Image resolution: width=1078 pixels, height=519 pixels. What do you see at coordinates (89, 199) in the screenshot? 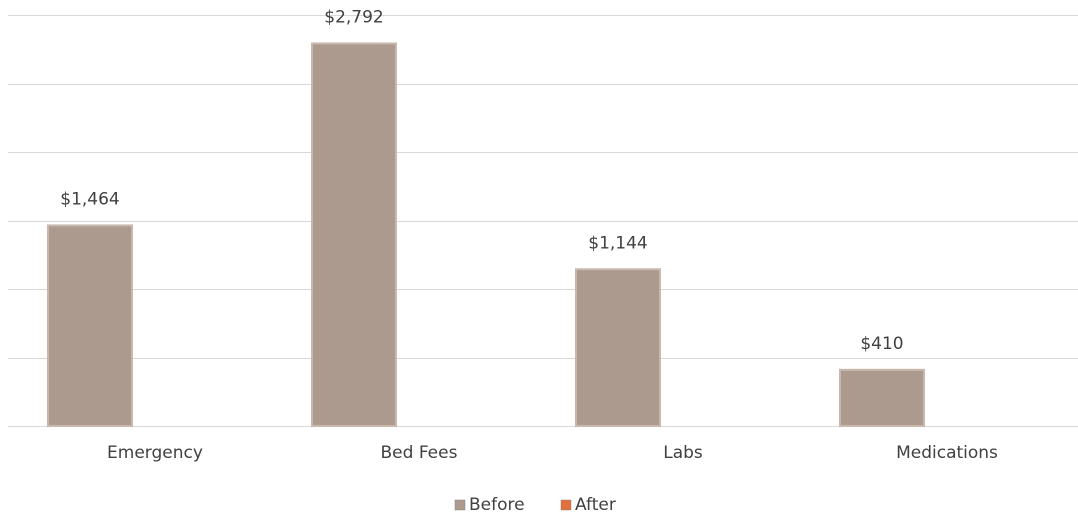
I see `data-label: $1,464` at bounding box center [89, 199].